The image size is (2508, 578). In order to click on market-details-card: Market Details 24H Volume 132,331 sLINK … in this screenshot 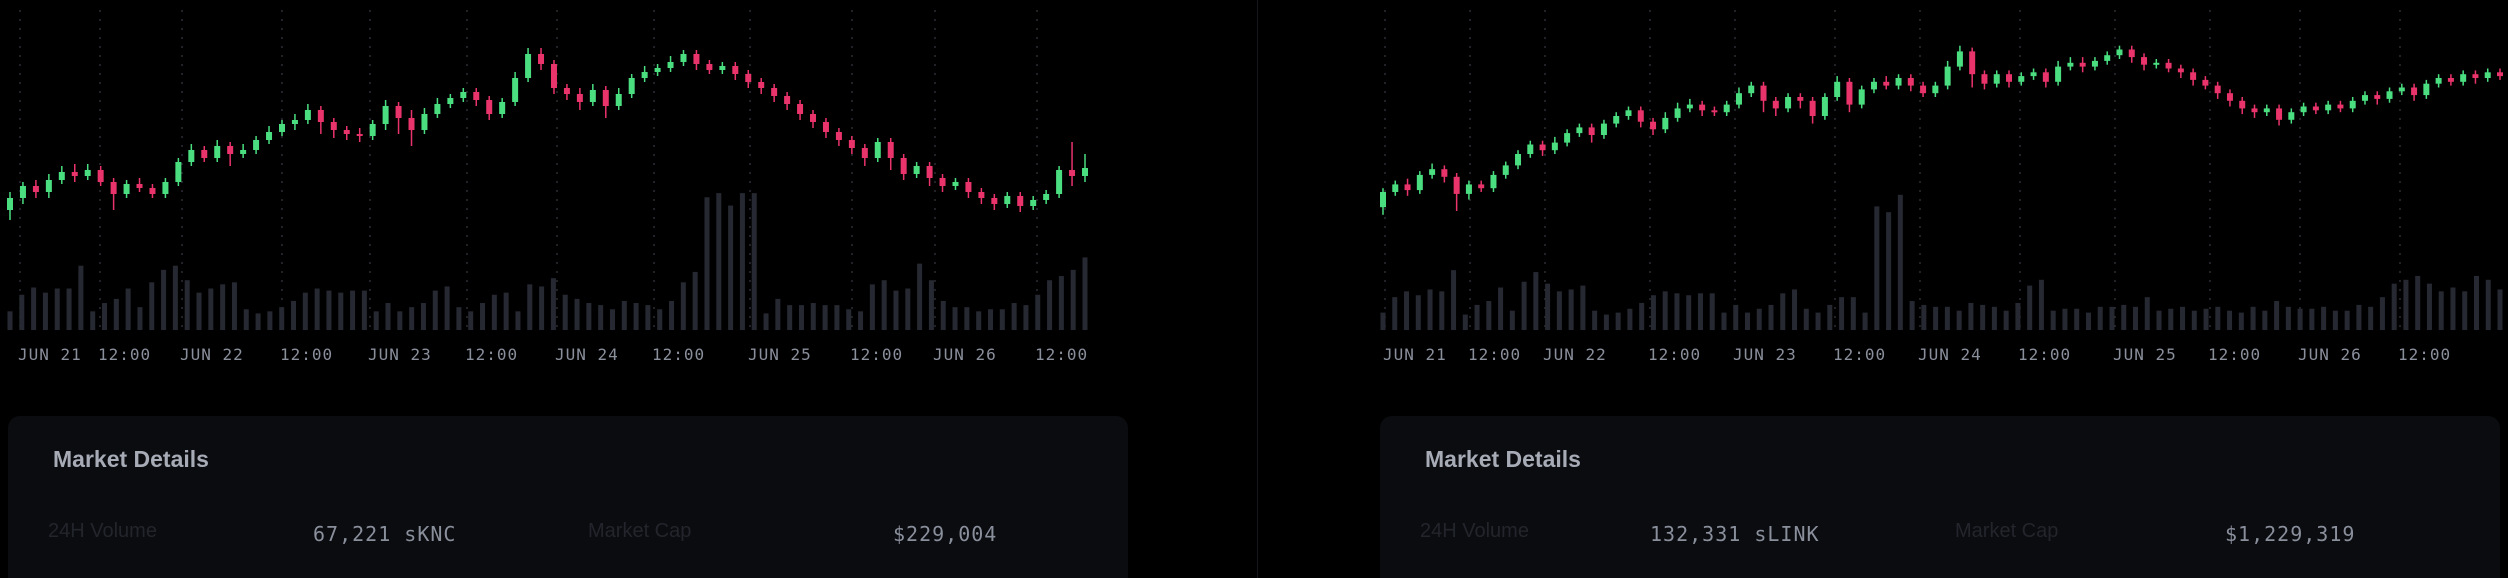, I will do `click(1940, 497)`.